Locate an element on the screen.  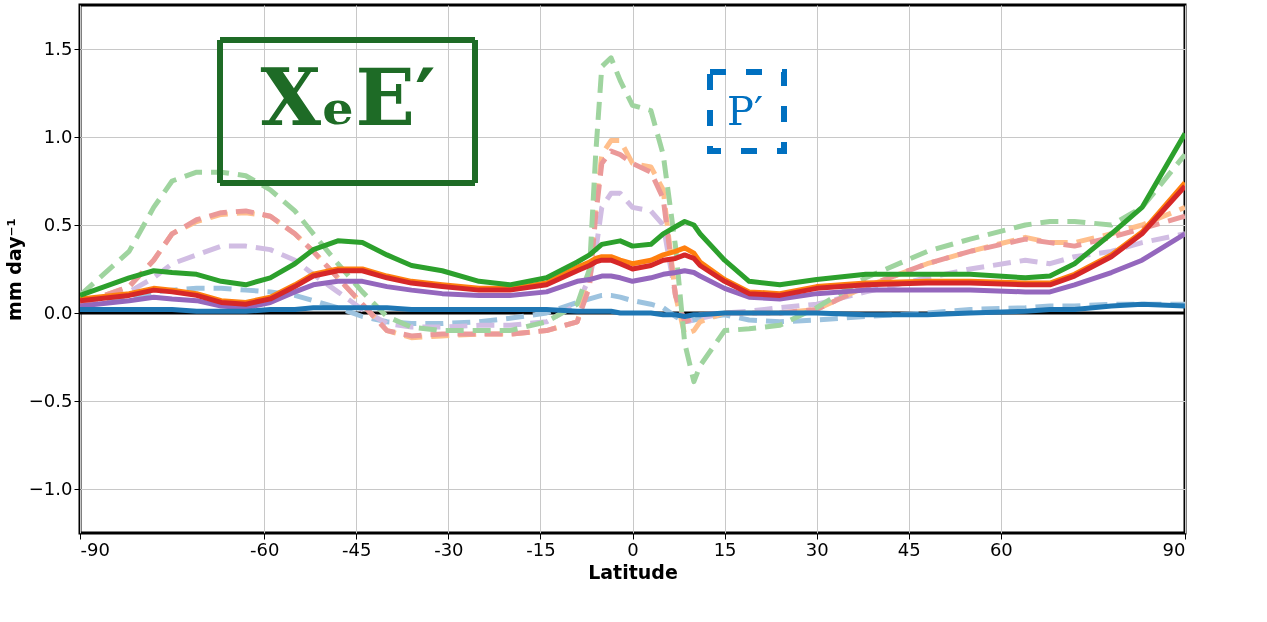
y-tick-label: 1.5 is located at coordinates (58, 48).